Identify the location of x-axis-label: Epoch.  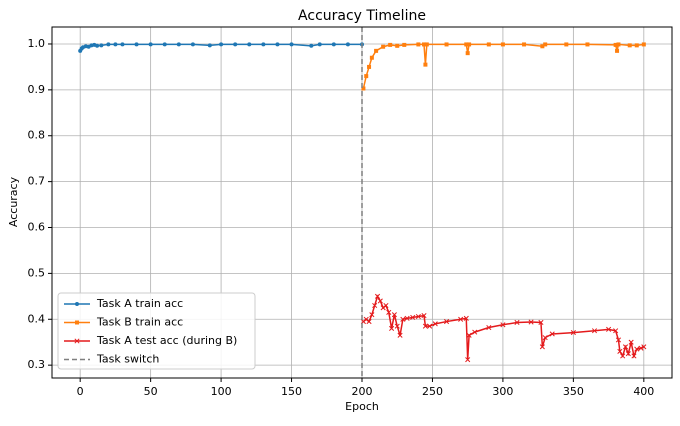
(362, 406).